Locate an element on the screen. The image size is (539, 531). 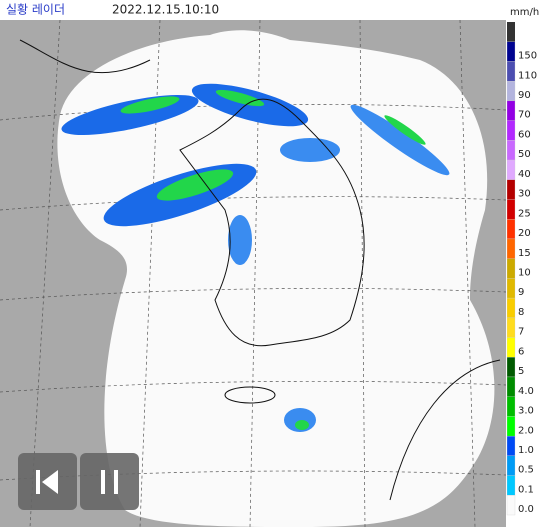
legend-label: 0.0 is located at coordinates (526, 509).